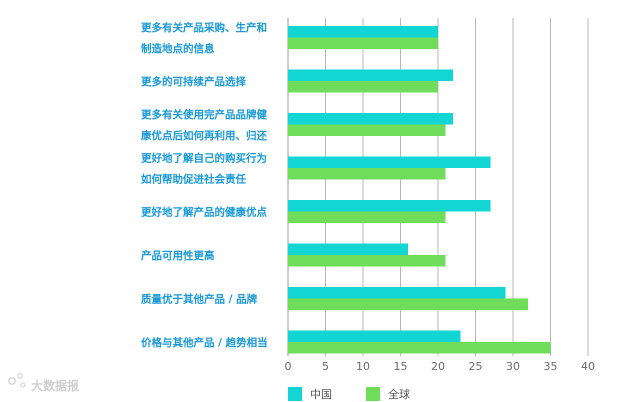 This screenshot has width=644, height=402. I want to click on category-label-line: 更多有关产品采购、生产和, so click(204, 27).